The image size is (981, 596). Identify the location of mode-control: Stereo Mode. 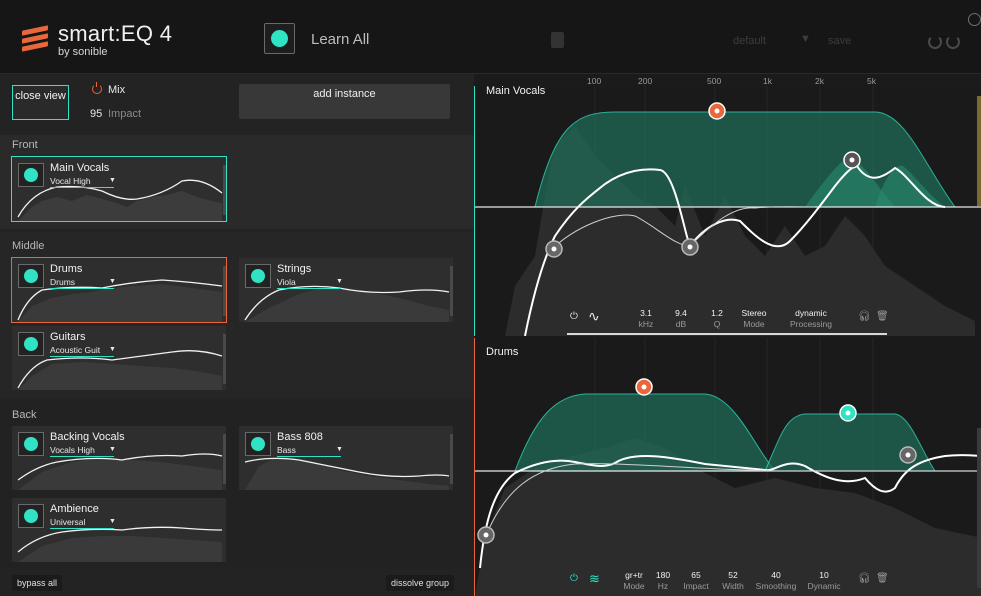
(754, 318).